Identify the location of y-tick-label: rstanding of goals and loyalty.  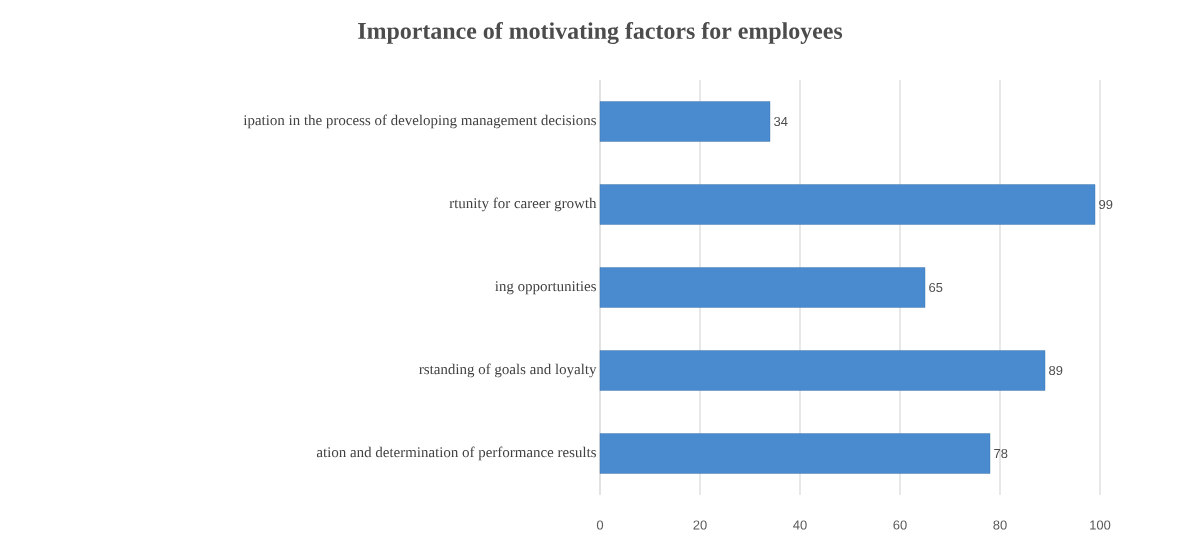
(508, 370).